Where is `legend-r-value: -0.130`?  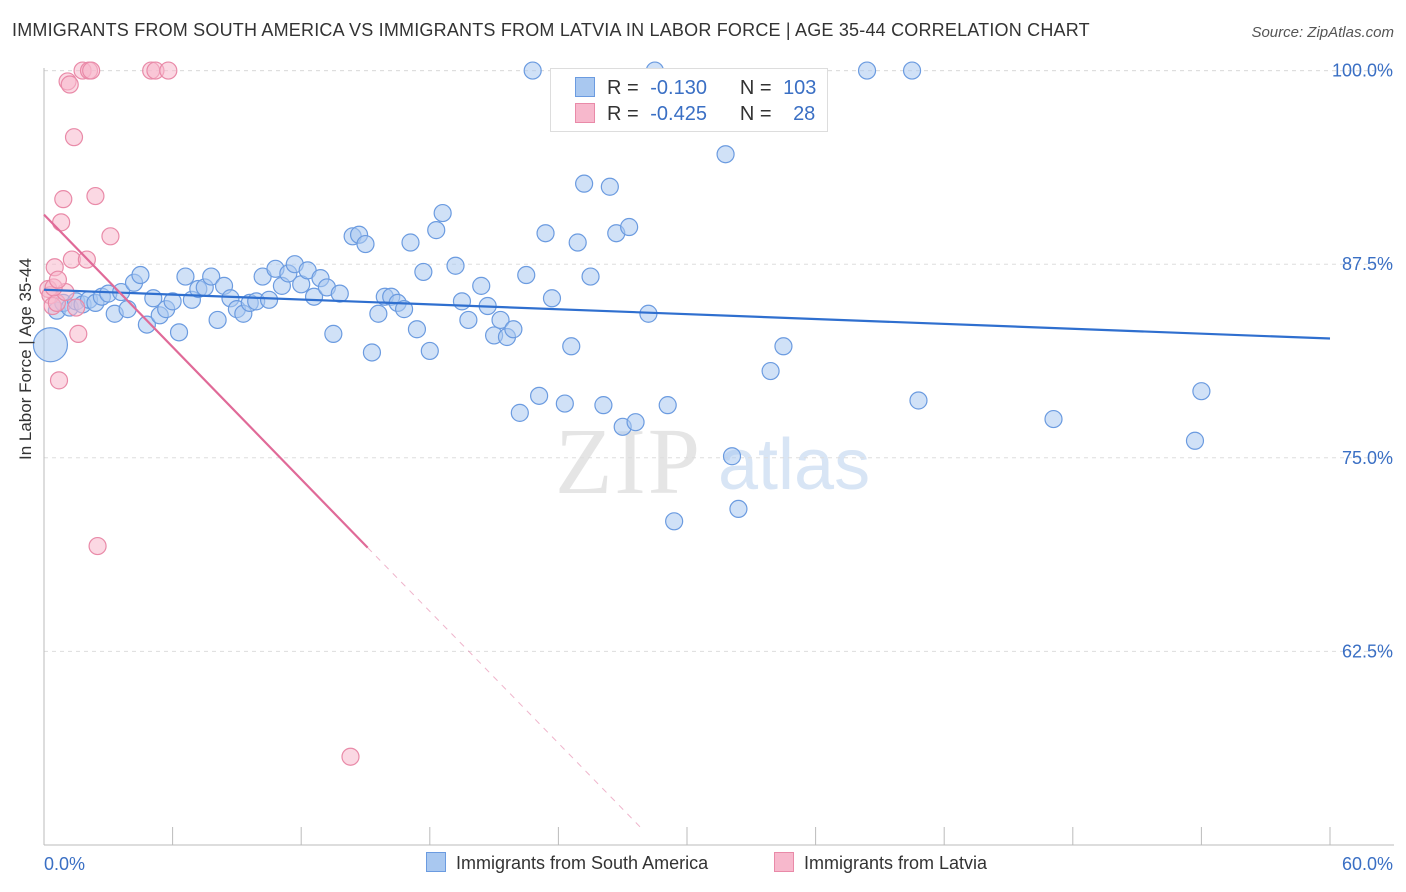
legend-r-value: -0.130 is located at coordinates (678, 88).